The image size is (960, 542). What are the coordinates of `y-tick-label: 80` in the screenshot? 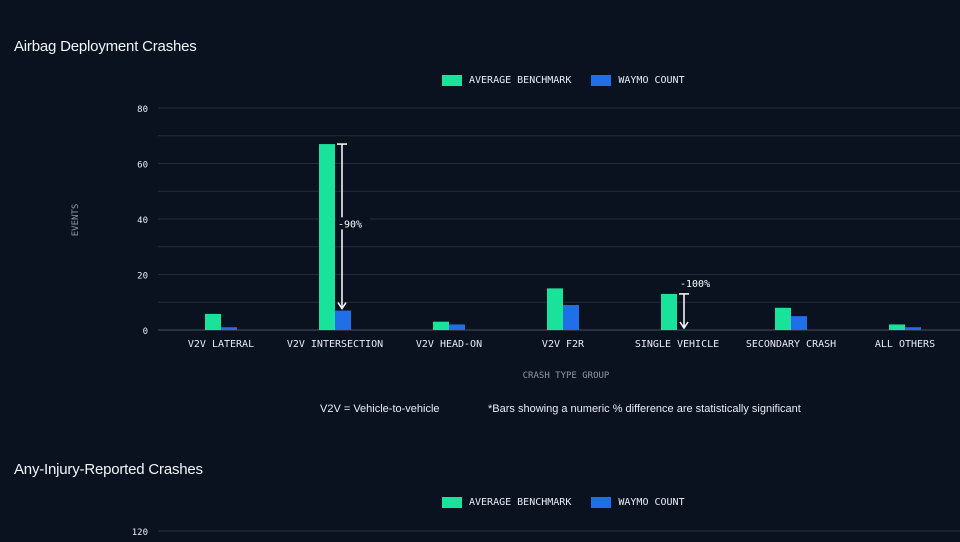 It's located at (142, 110).